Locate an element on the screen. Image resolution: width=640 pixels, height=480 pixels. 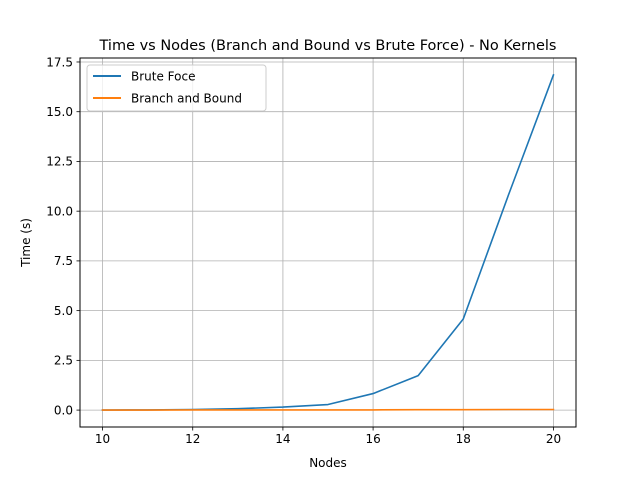
x-tick-label: 12 is located at coordinates (192, 439).